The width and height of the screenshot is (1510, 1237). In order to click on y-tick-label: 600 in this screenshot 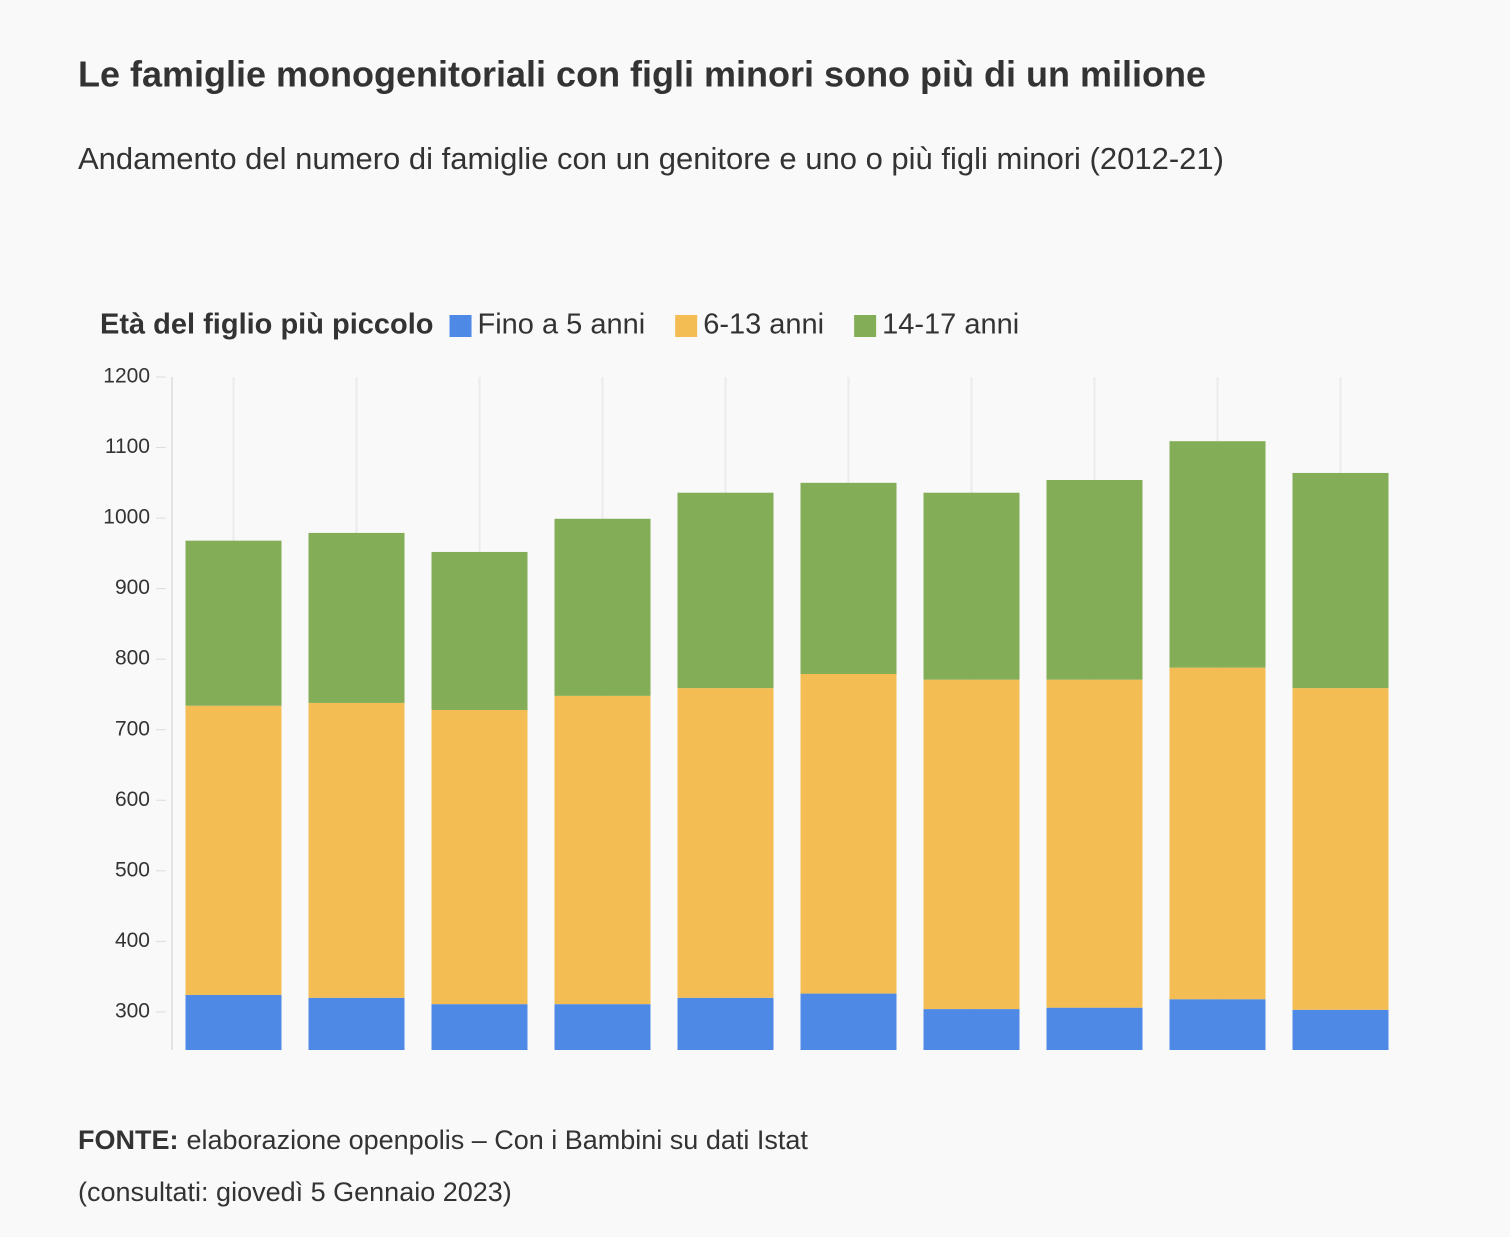, I will do `click(132, 799)`.